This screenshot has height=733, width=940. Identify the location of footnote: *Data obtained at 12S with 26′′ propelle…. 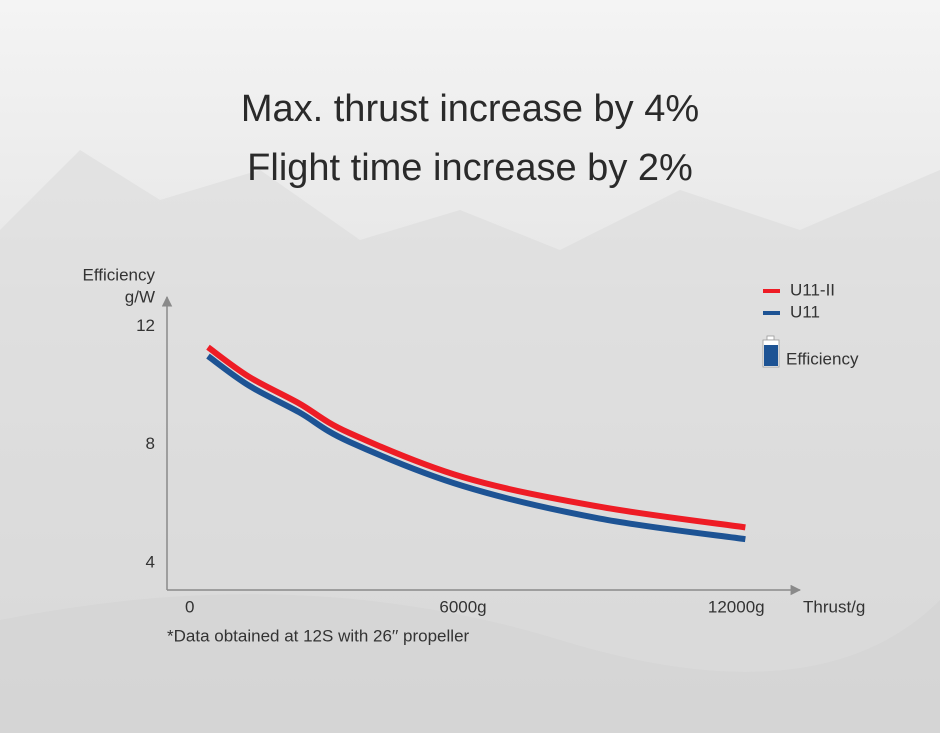
(318, 635).